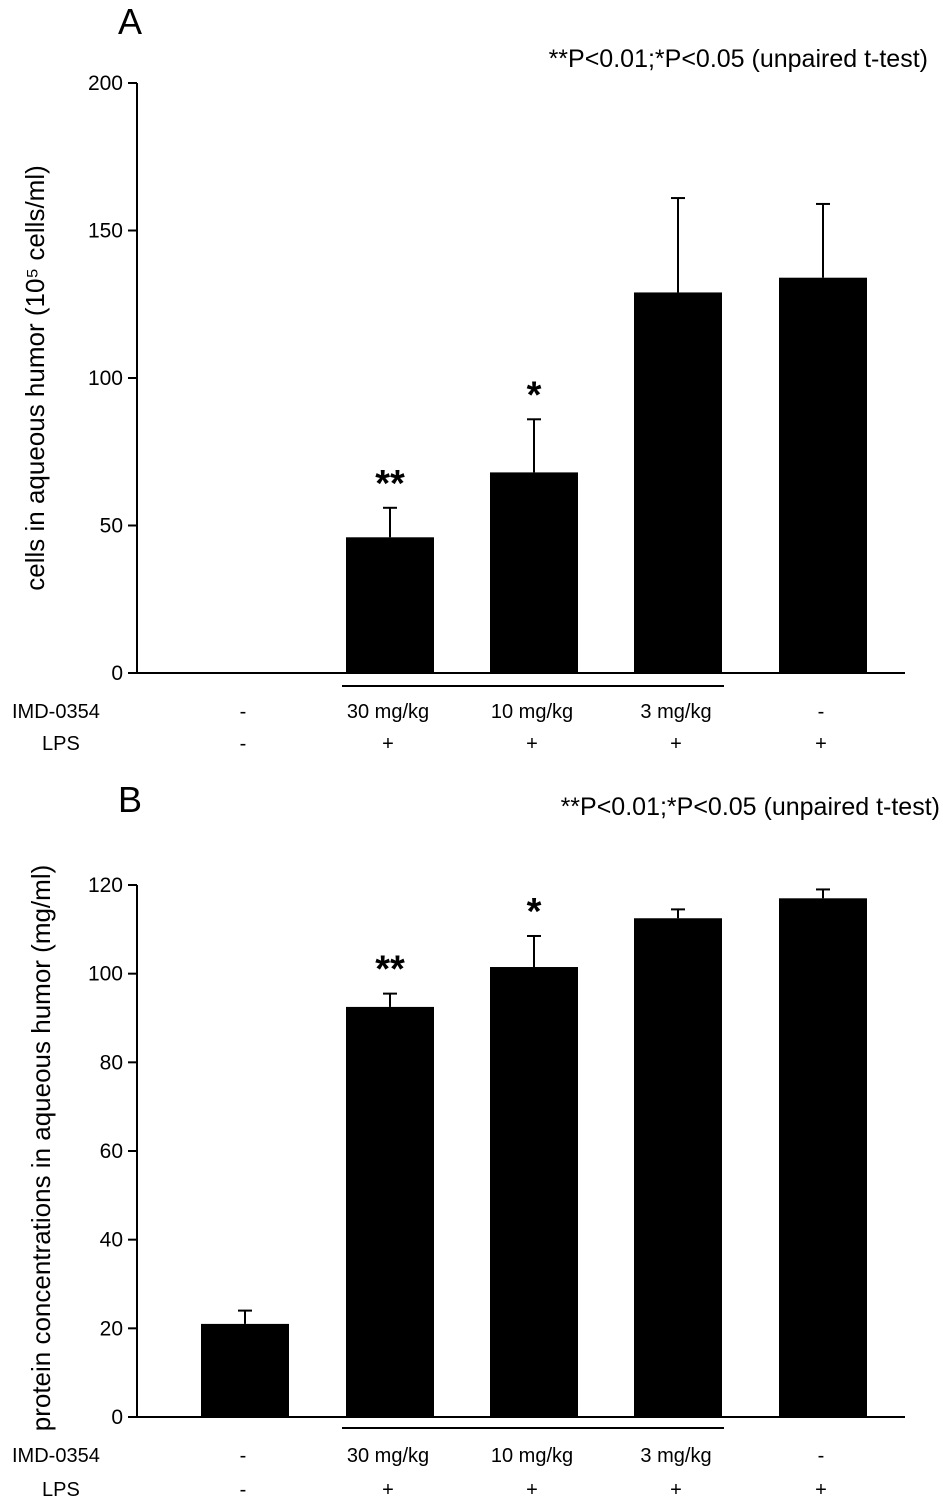 The image size is (943, 1500). Describe the element at coordinates (111, 1240) in the screenshot. I see `y-tick-label: 40` at that location.